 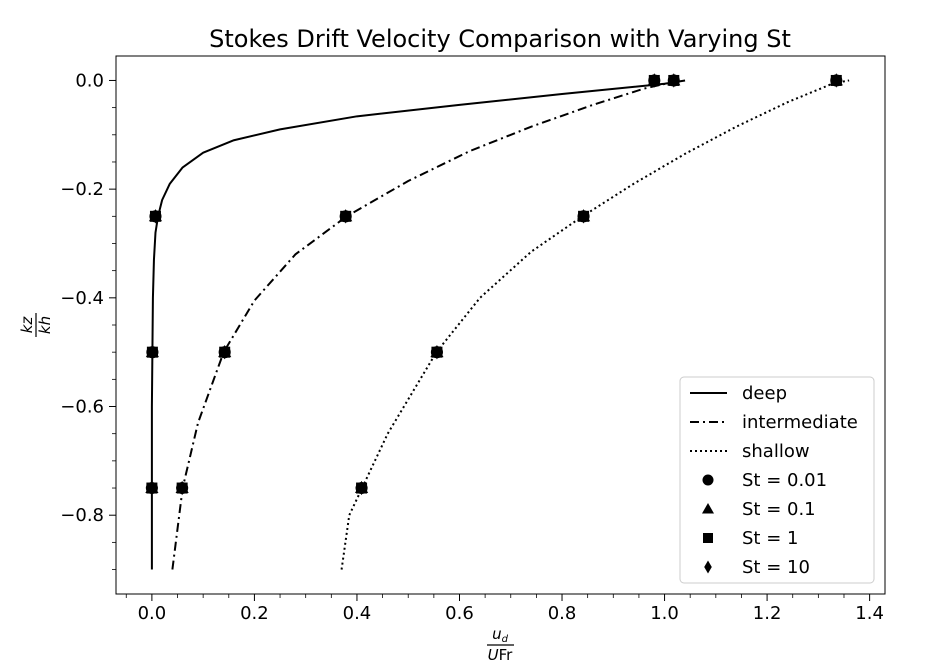 I want to click on y-tick-label: 0.0, so click(x=89, y=80).